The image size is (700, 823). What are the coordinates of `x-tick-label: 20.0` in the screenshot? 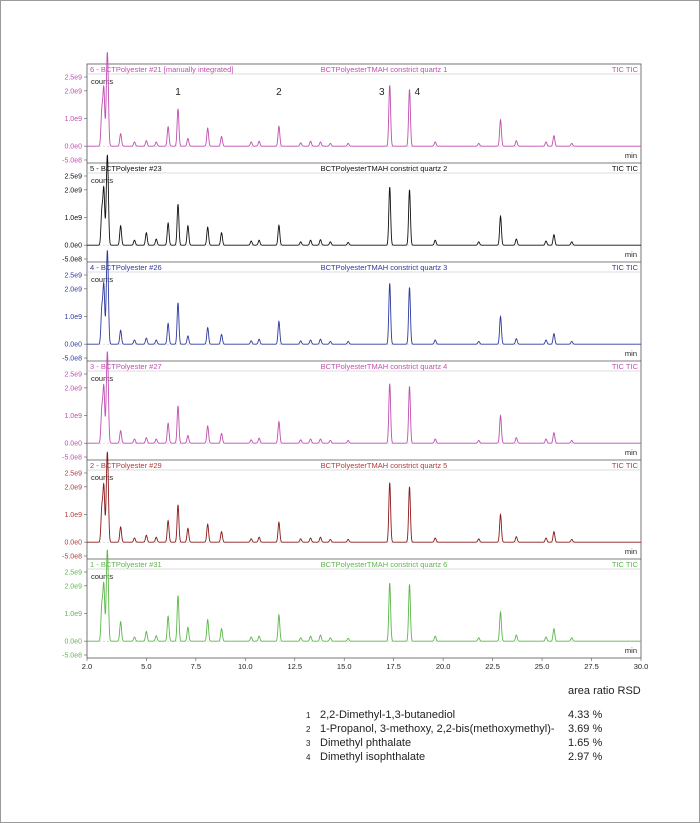 It's located at (443, 666).